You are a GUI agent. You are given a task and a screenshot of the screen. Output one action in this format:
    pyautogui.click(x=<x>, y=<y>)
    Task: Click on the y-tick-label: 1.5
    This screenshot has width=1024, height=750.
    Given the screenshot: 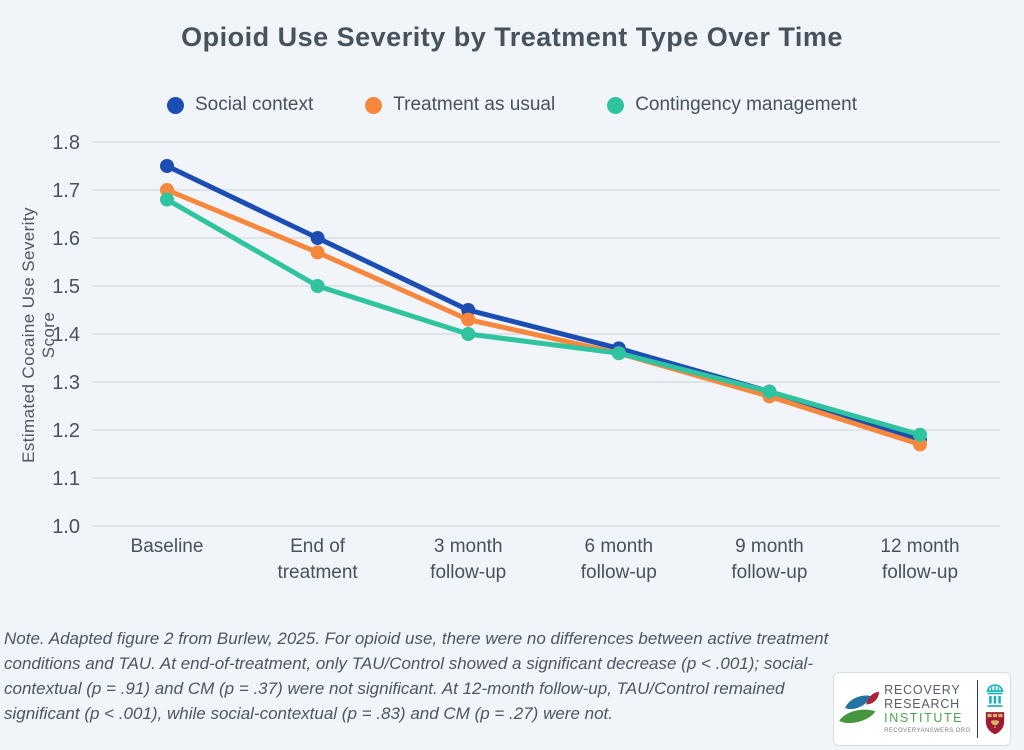 What is the action you would take?
    pyautogui.click(x=66, y=287)
    